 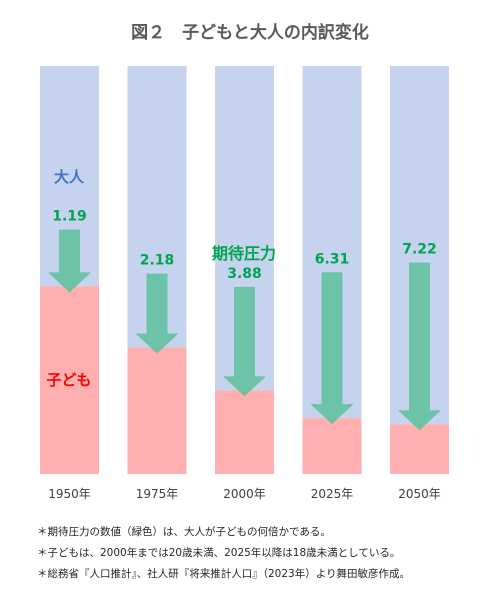 I want to click on legend-child-label: 子ども, so click(x=68, y=380).